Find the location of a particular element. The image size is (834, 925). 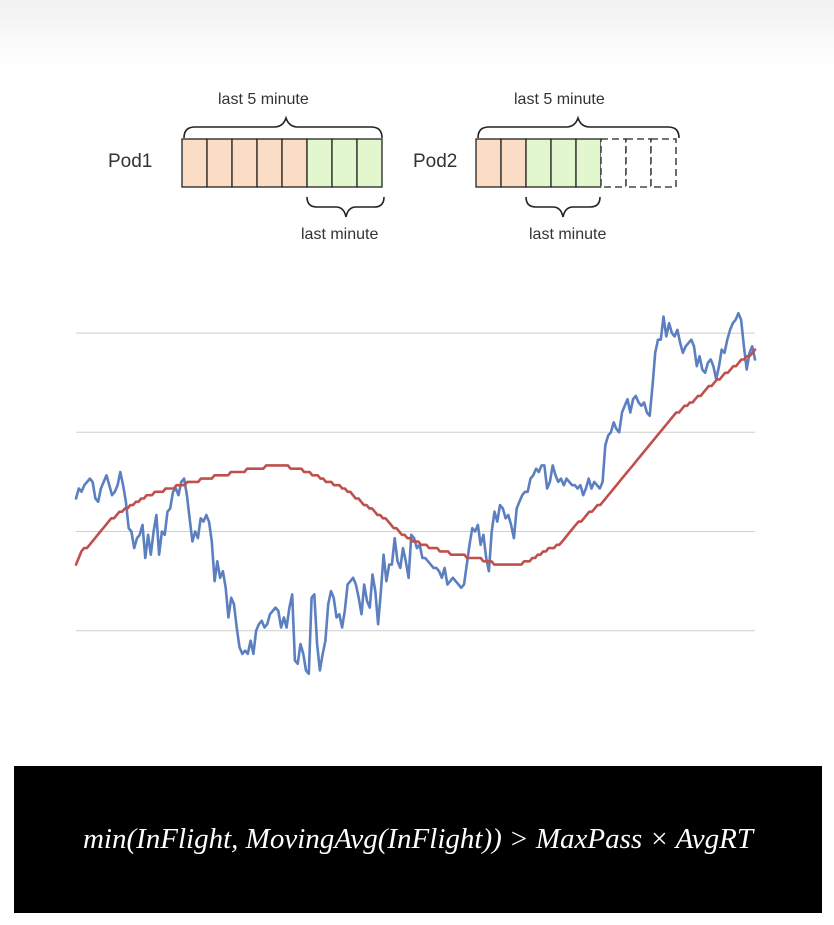

window-diagram is located at coordinates (430, 166).